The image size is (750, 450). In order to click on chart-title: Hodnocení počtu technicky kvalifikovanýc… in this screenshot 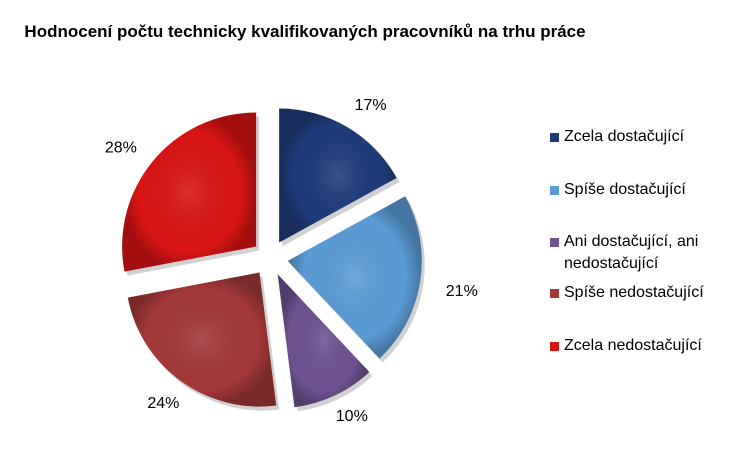, I will do `click(305, 31)`.